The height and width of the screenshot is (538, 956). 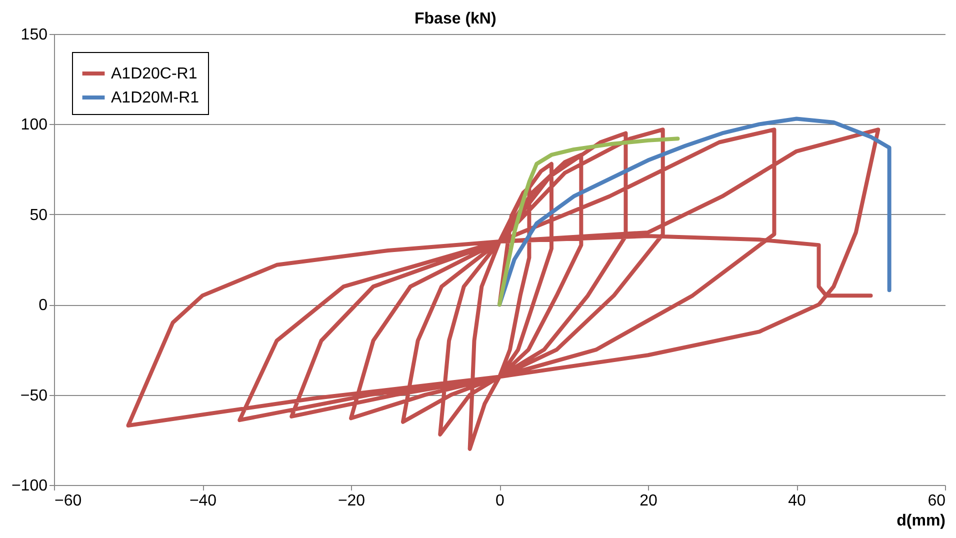 What do you see at coordinates (29, 486) in the screenshot?
I see `y-tick-label: −100` at bounding box center [29, 486].